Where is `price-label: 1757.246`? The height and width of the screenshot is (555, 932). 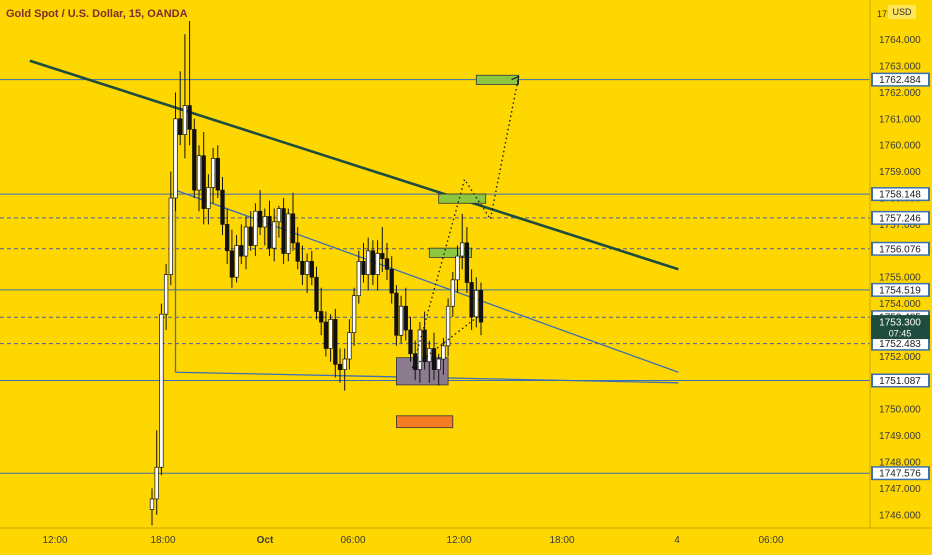 price-label: 1757.246 is located at coordinates (900, 217).